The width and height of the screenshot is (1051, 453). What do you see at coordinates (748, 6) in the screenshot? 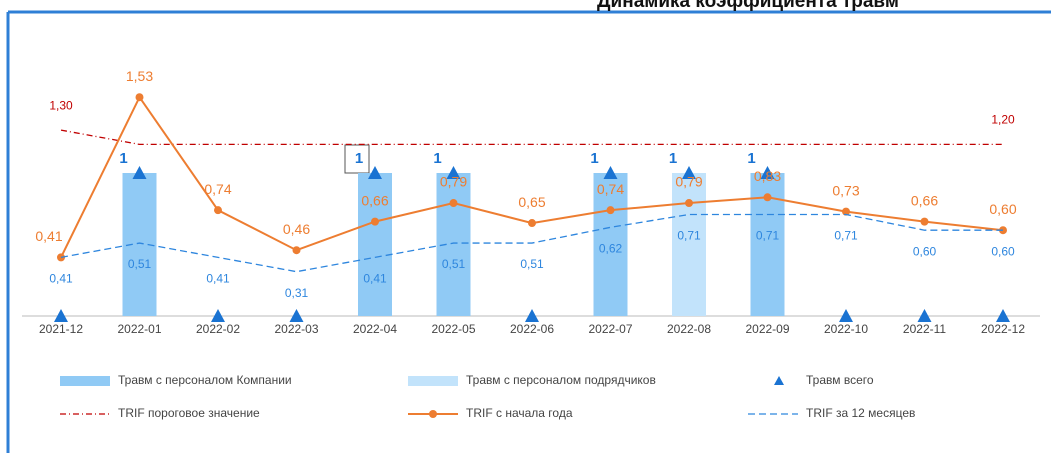
I see `chart-title: Динамика коэффициента травм` at bounding box center [748, 6].